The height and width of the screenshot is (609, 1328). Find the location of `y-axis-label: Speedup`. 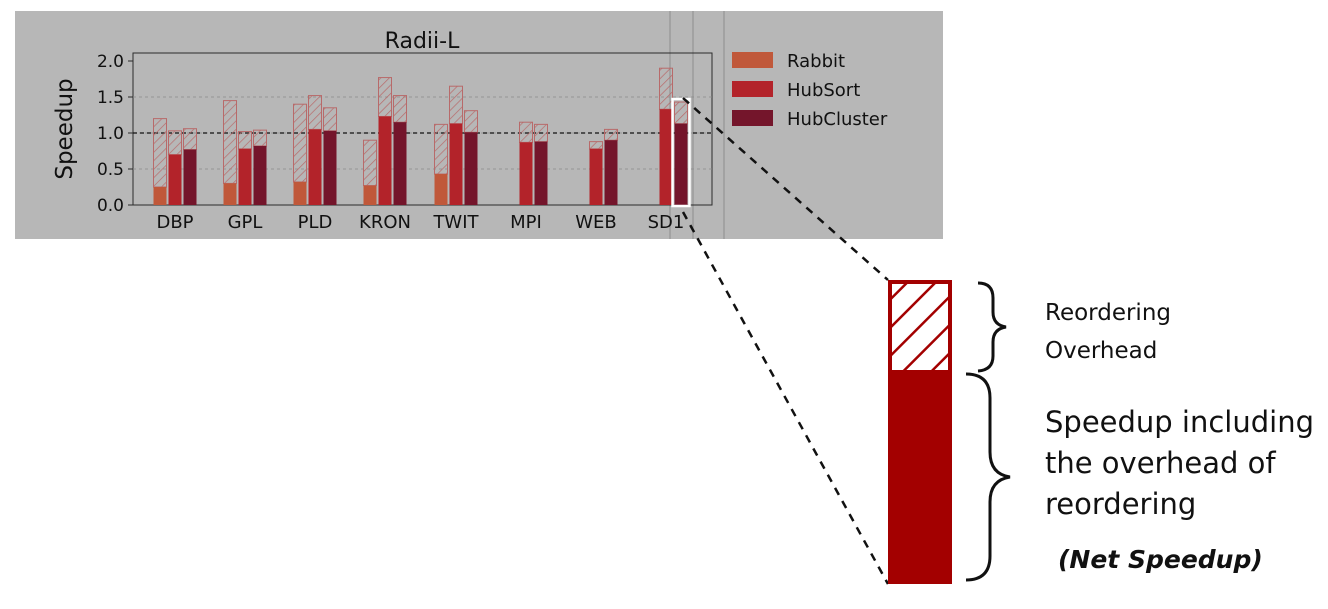

y-axis-label: Speedup is located at coordinates (65, 128).